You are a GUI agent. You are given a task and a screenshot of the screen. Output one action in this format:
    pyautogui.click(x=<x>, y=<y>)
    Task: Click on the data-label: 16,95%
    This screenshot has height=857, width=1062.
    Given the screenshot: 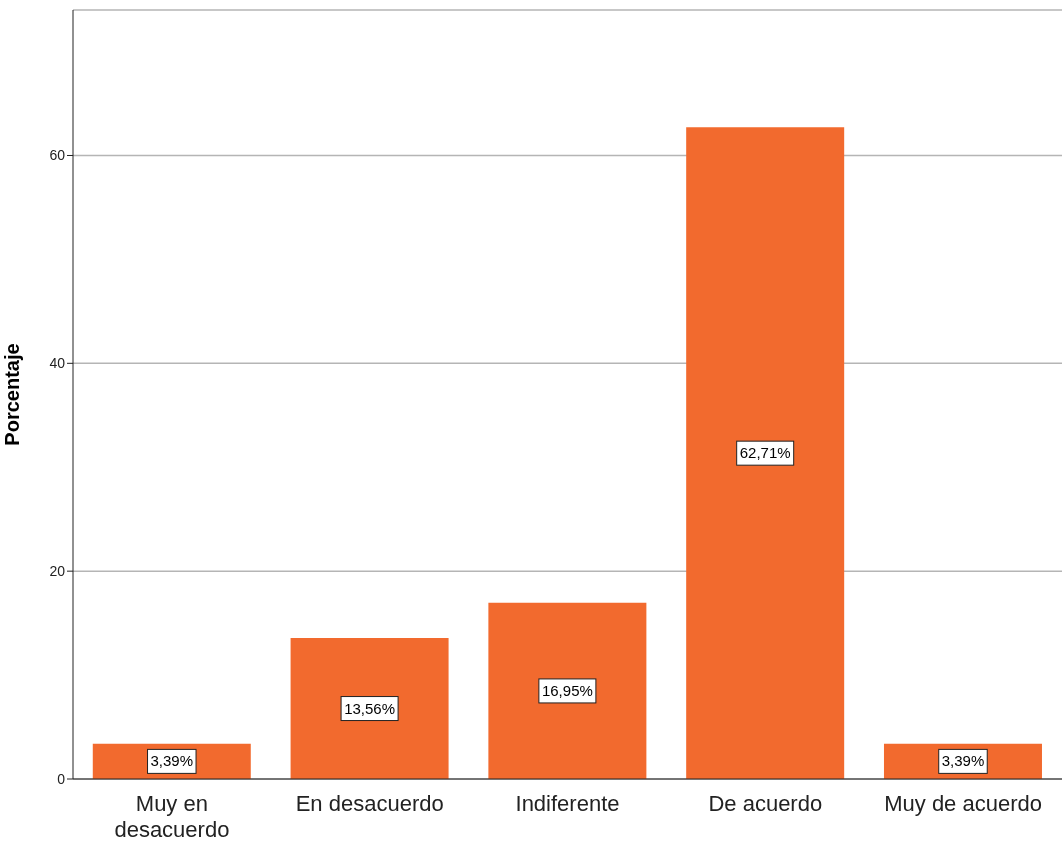 What is the action you would take?
    pyautogui.click(x=567, y=690)
    